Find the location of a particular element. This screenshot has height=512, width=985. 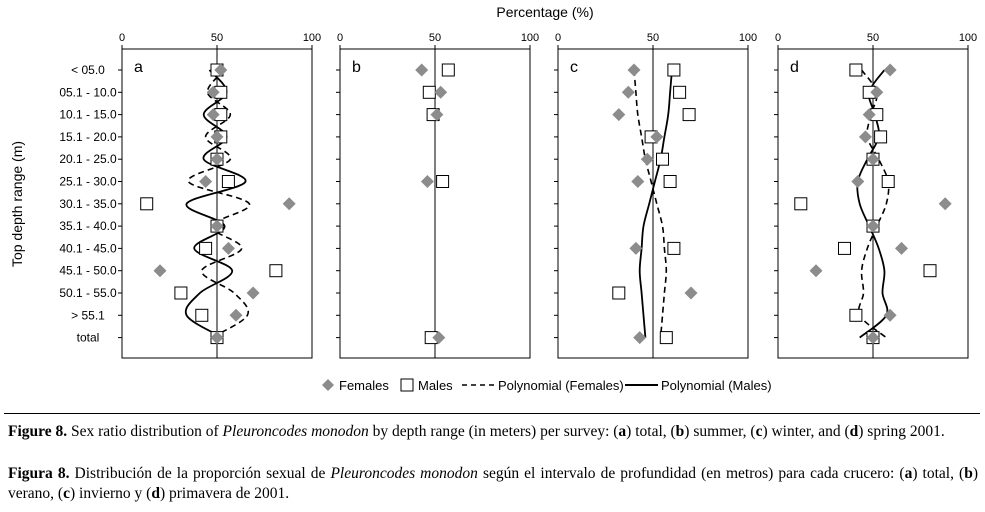

panel-label: b is located at coordinates (356, 67).